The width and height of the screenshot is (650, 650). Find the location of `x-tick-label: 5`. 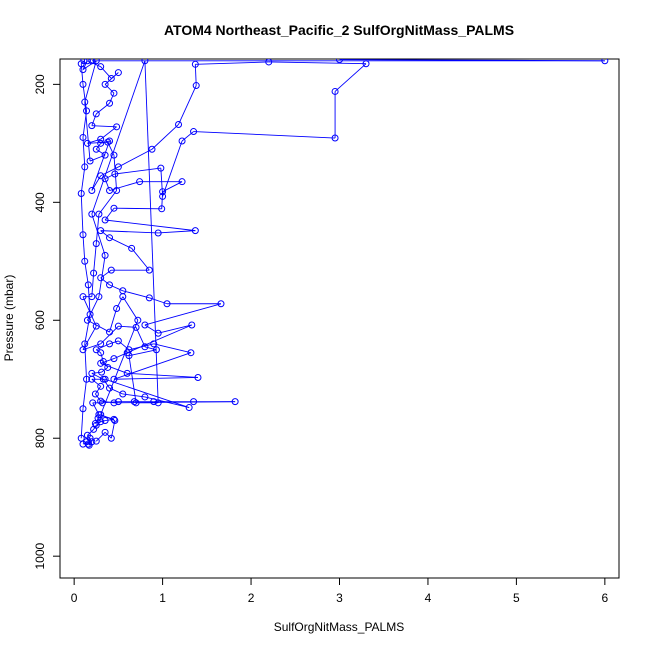

x-tick-label: 5 is located at coordinates (516, 598).